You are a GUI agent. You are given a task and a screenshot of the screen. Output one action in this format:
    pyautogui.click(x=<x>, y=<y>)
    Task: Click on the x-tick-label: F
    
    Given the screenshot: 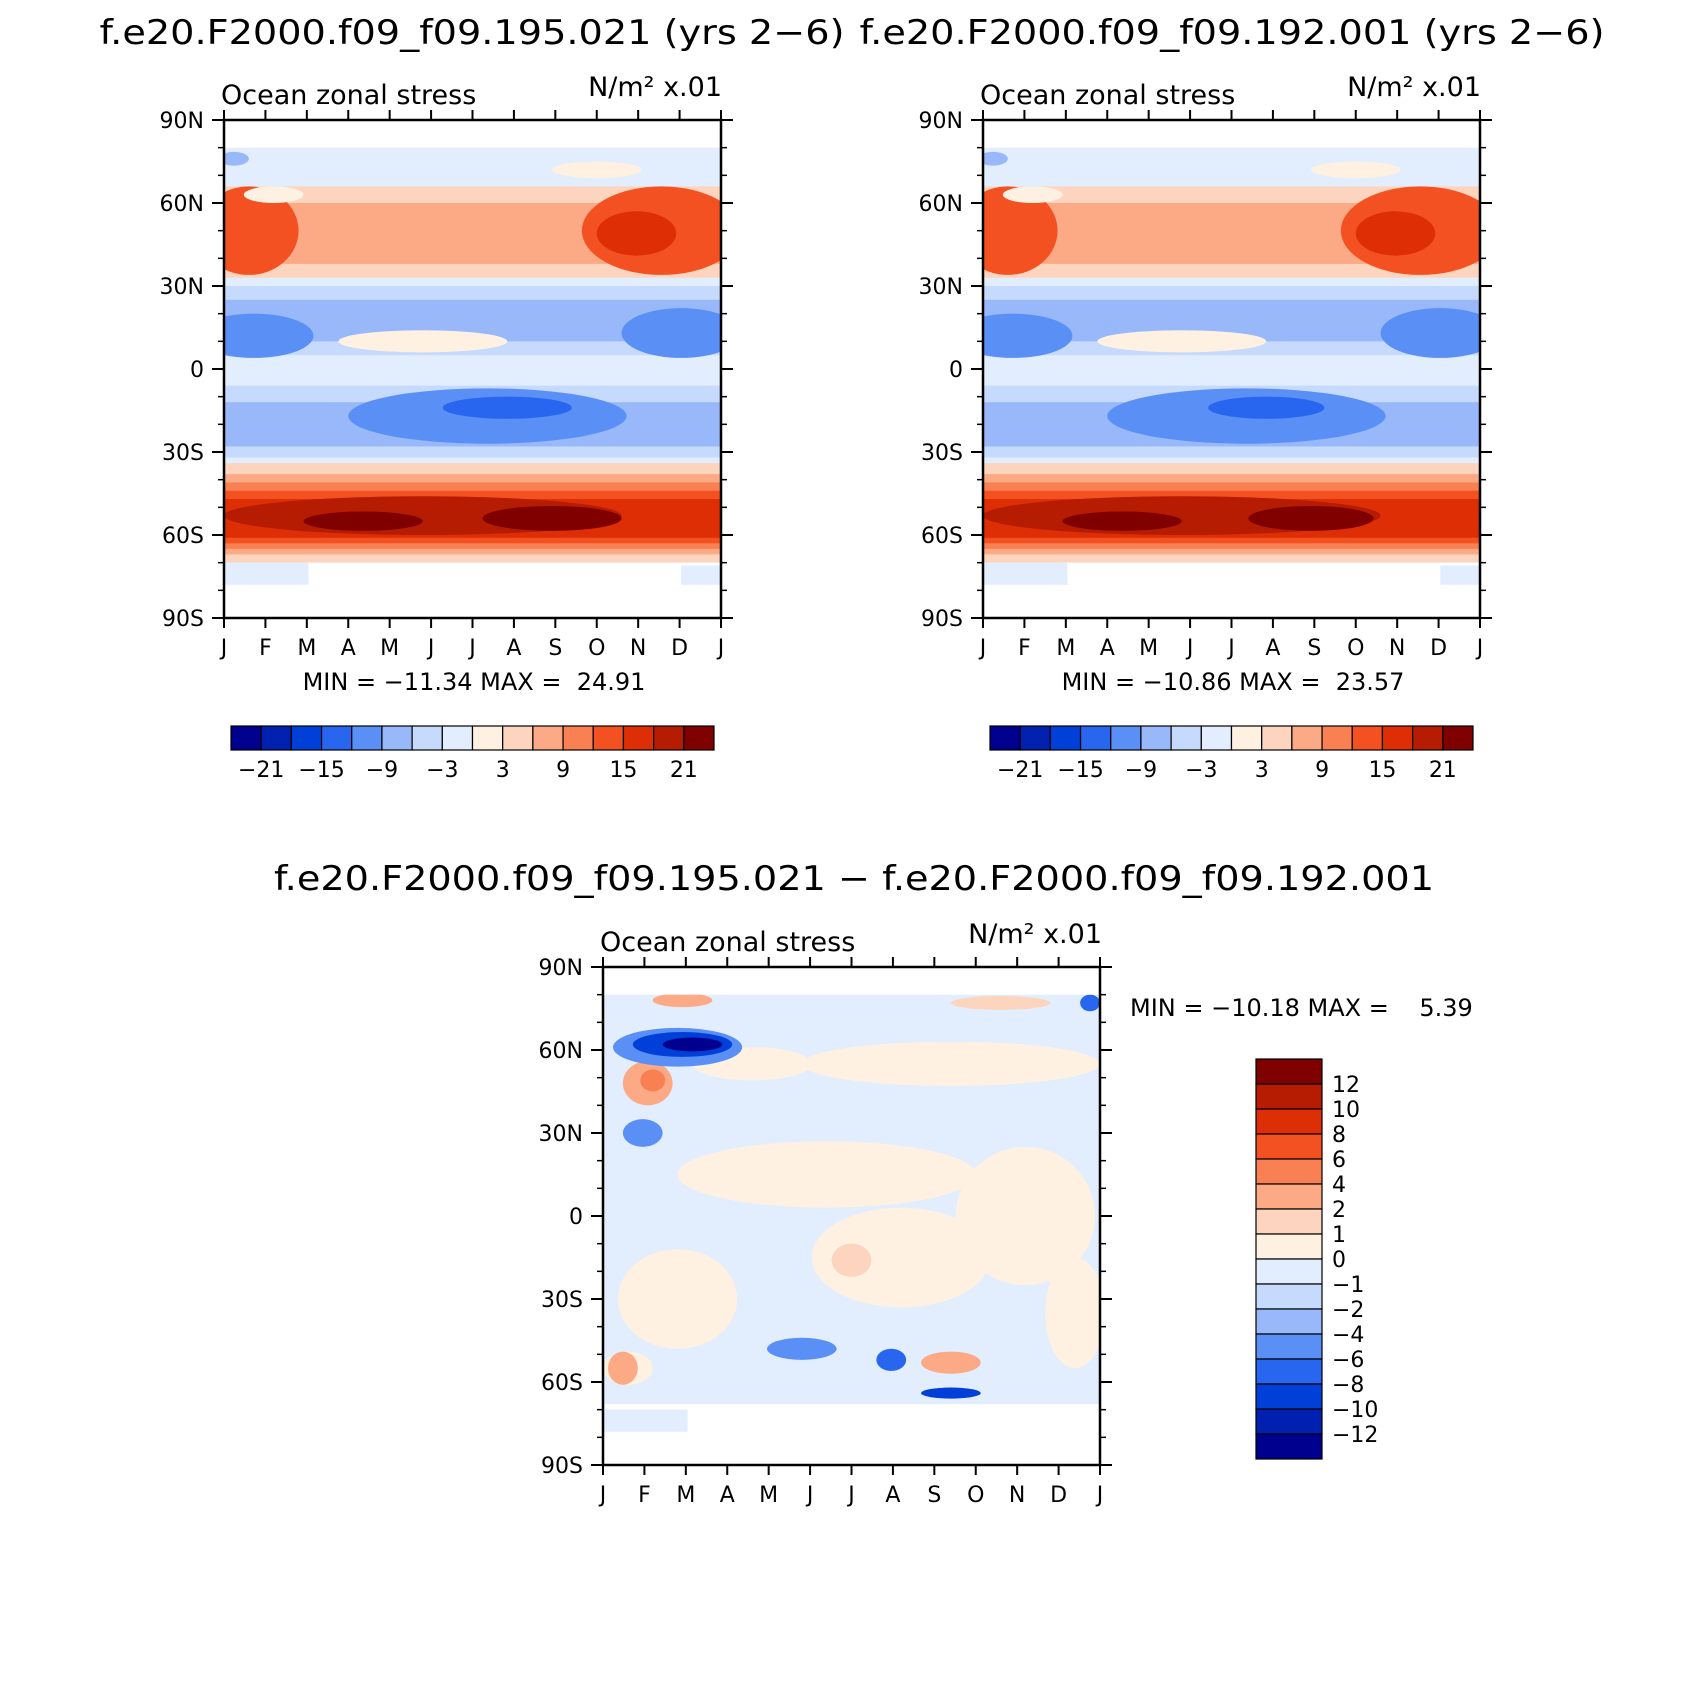 What is the action you would take?
    pyautogui.click(x=1024, y=648)
    